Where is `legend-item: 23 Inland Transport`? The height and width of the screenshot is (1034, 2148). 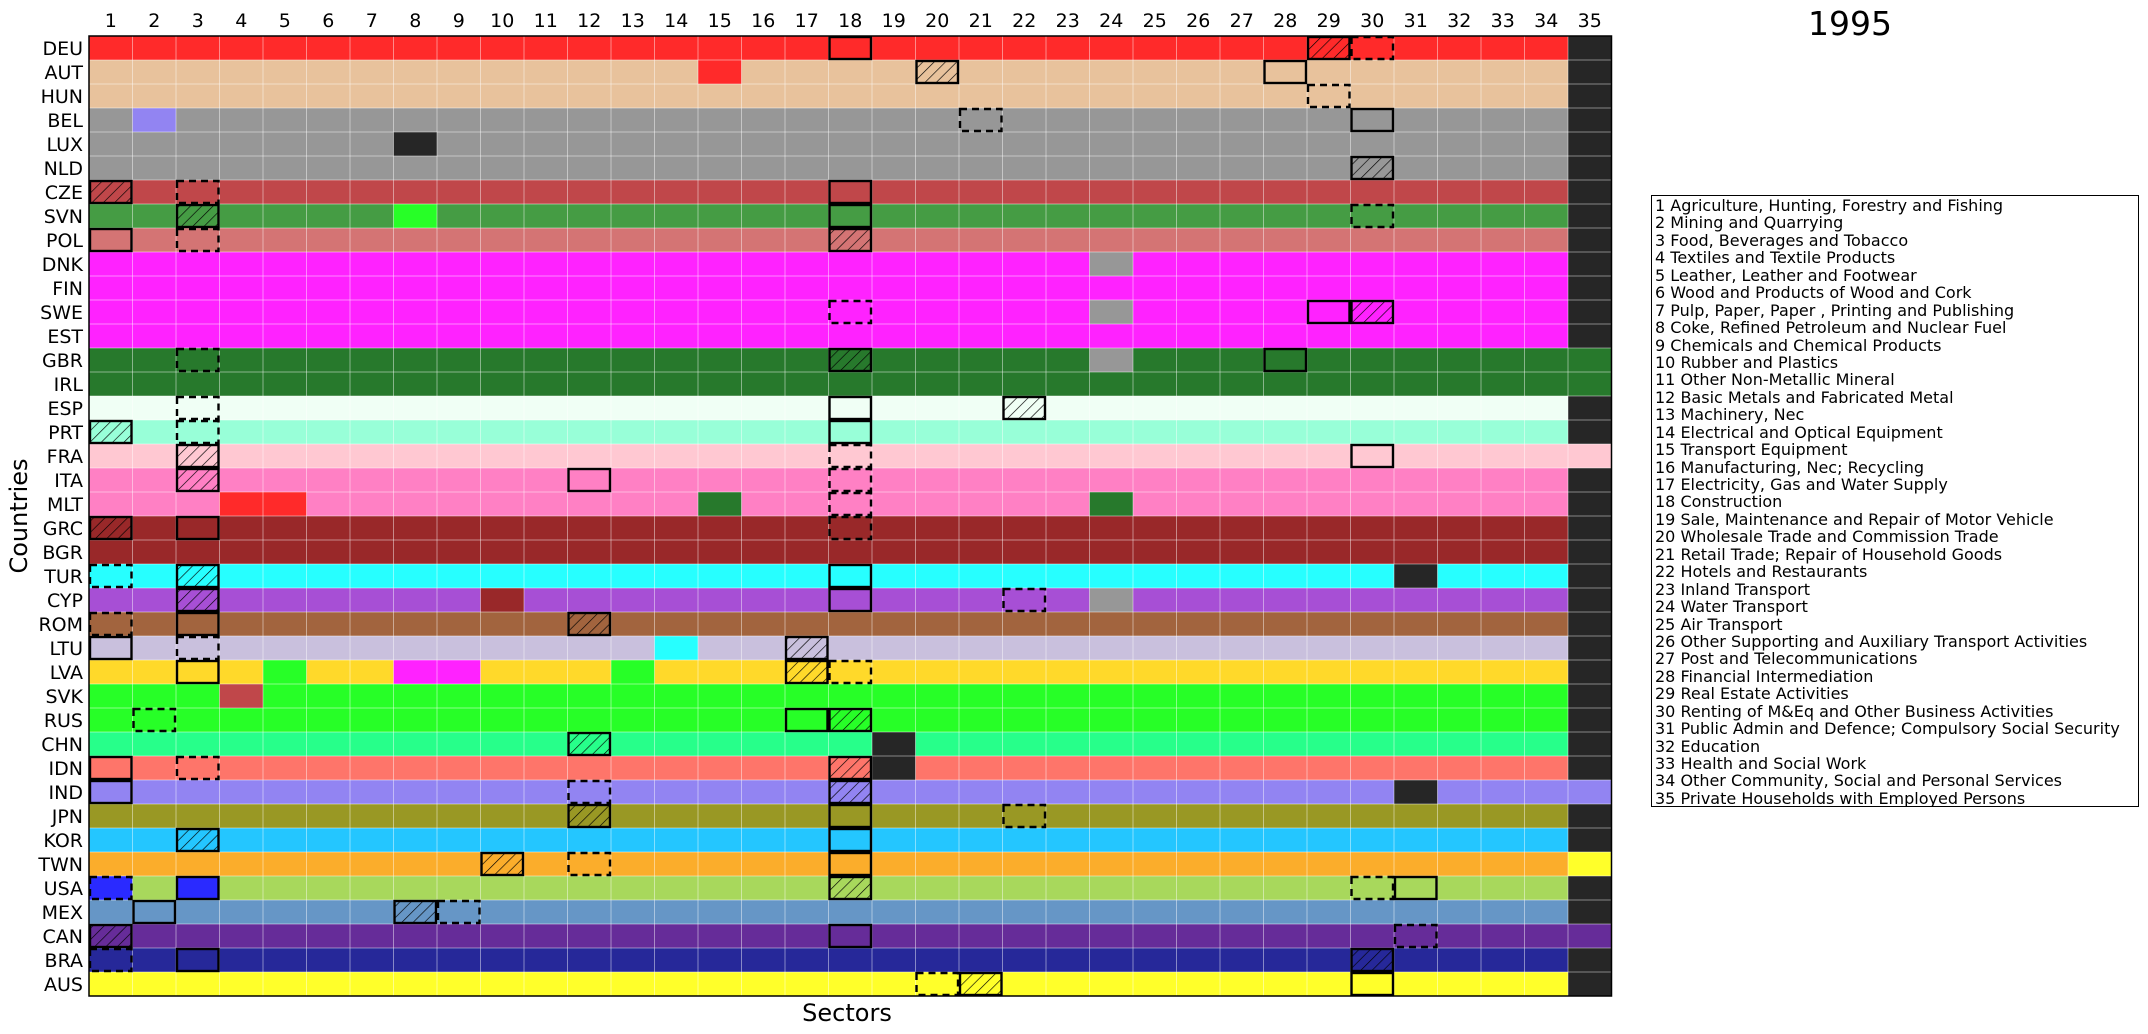 legend-item: 23 Inland Transport is located at coordinates (1733, 589).